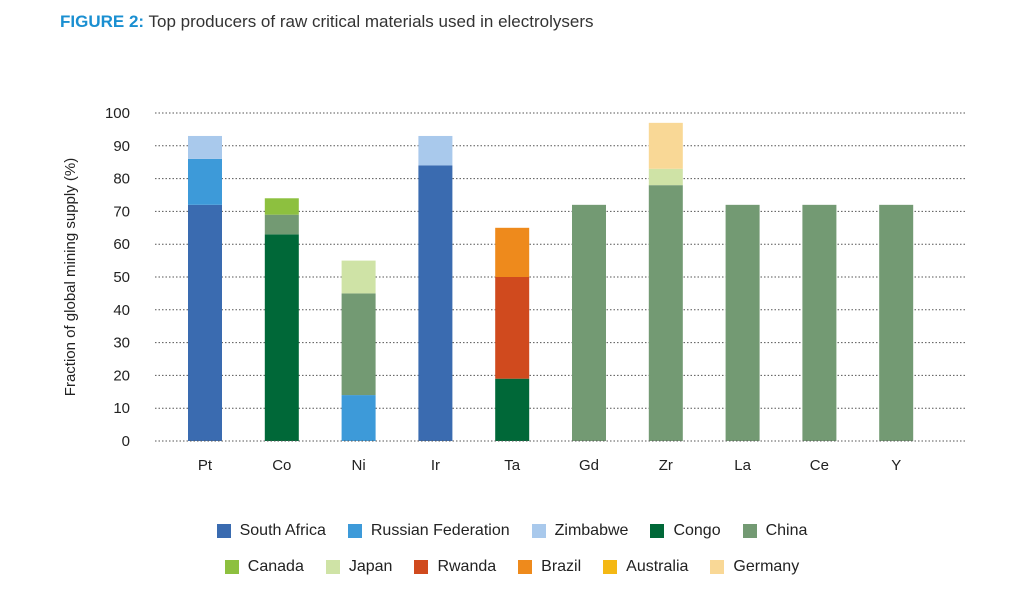 The image size is (1024, 600). What do you see at coordinates (666, 465) in the screenshot?
I see `x-tick-label: Zr` at bounding box center [666, 465].